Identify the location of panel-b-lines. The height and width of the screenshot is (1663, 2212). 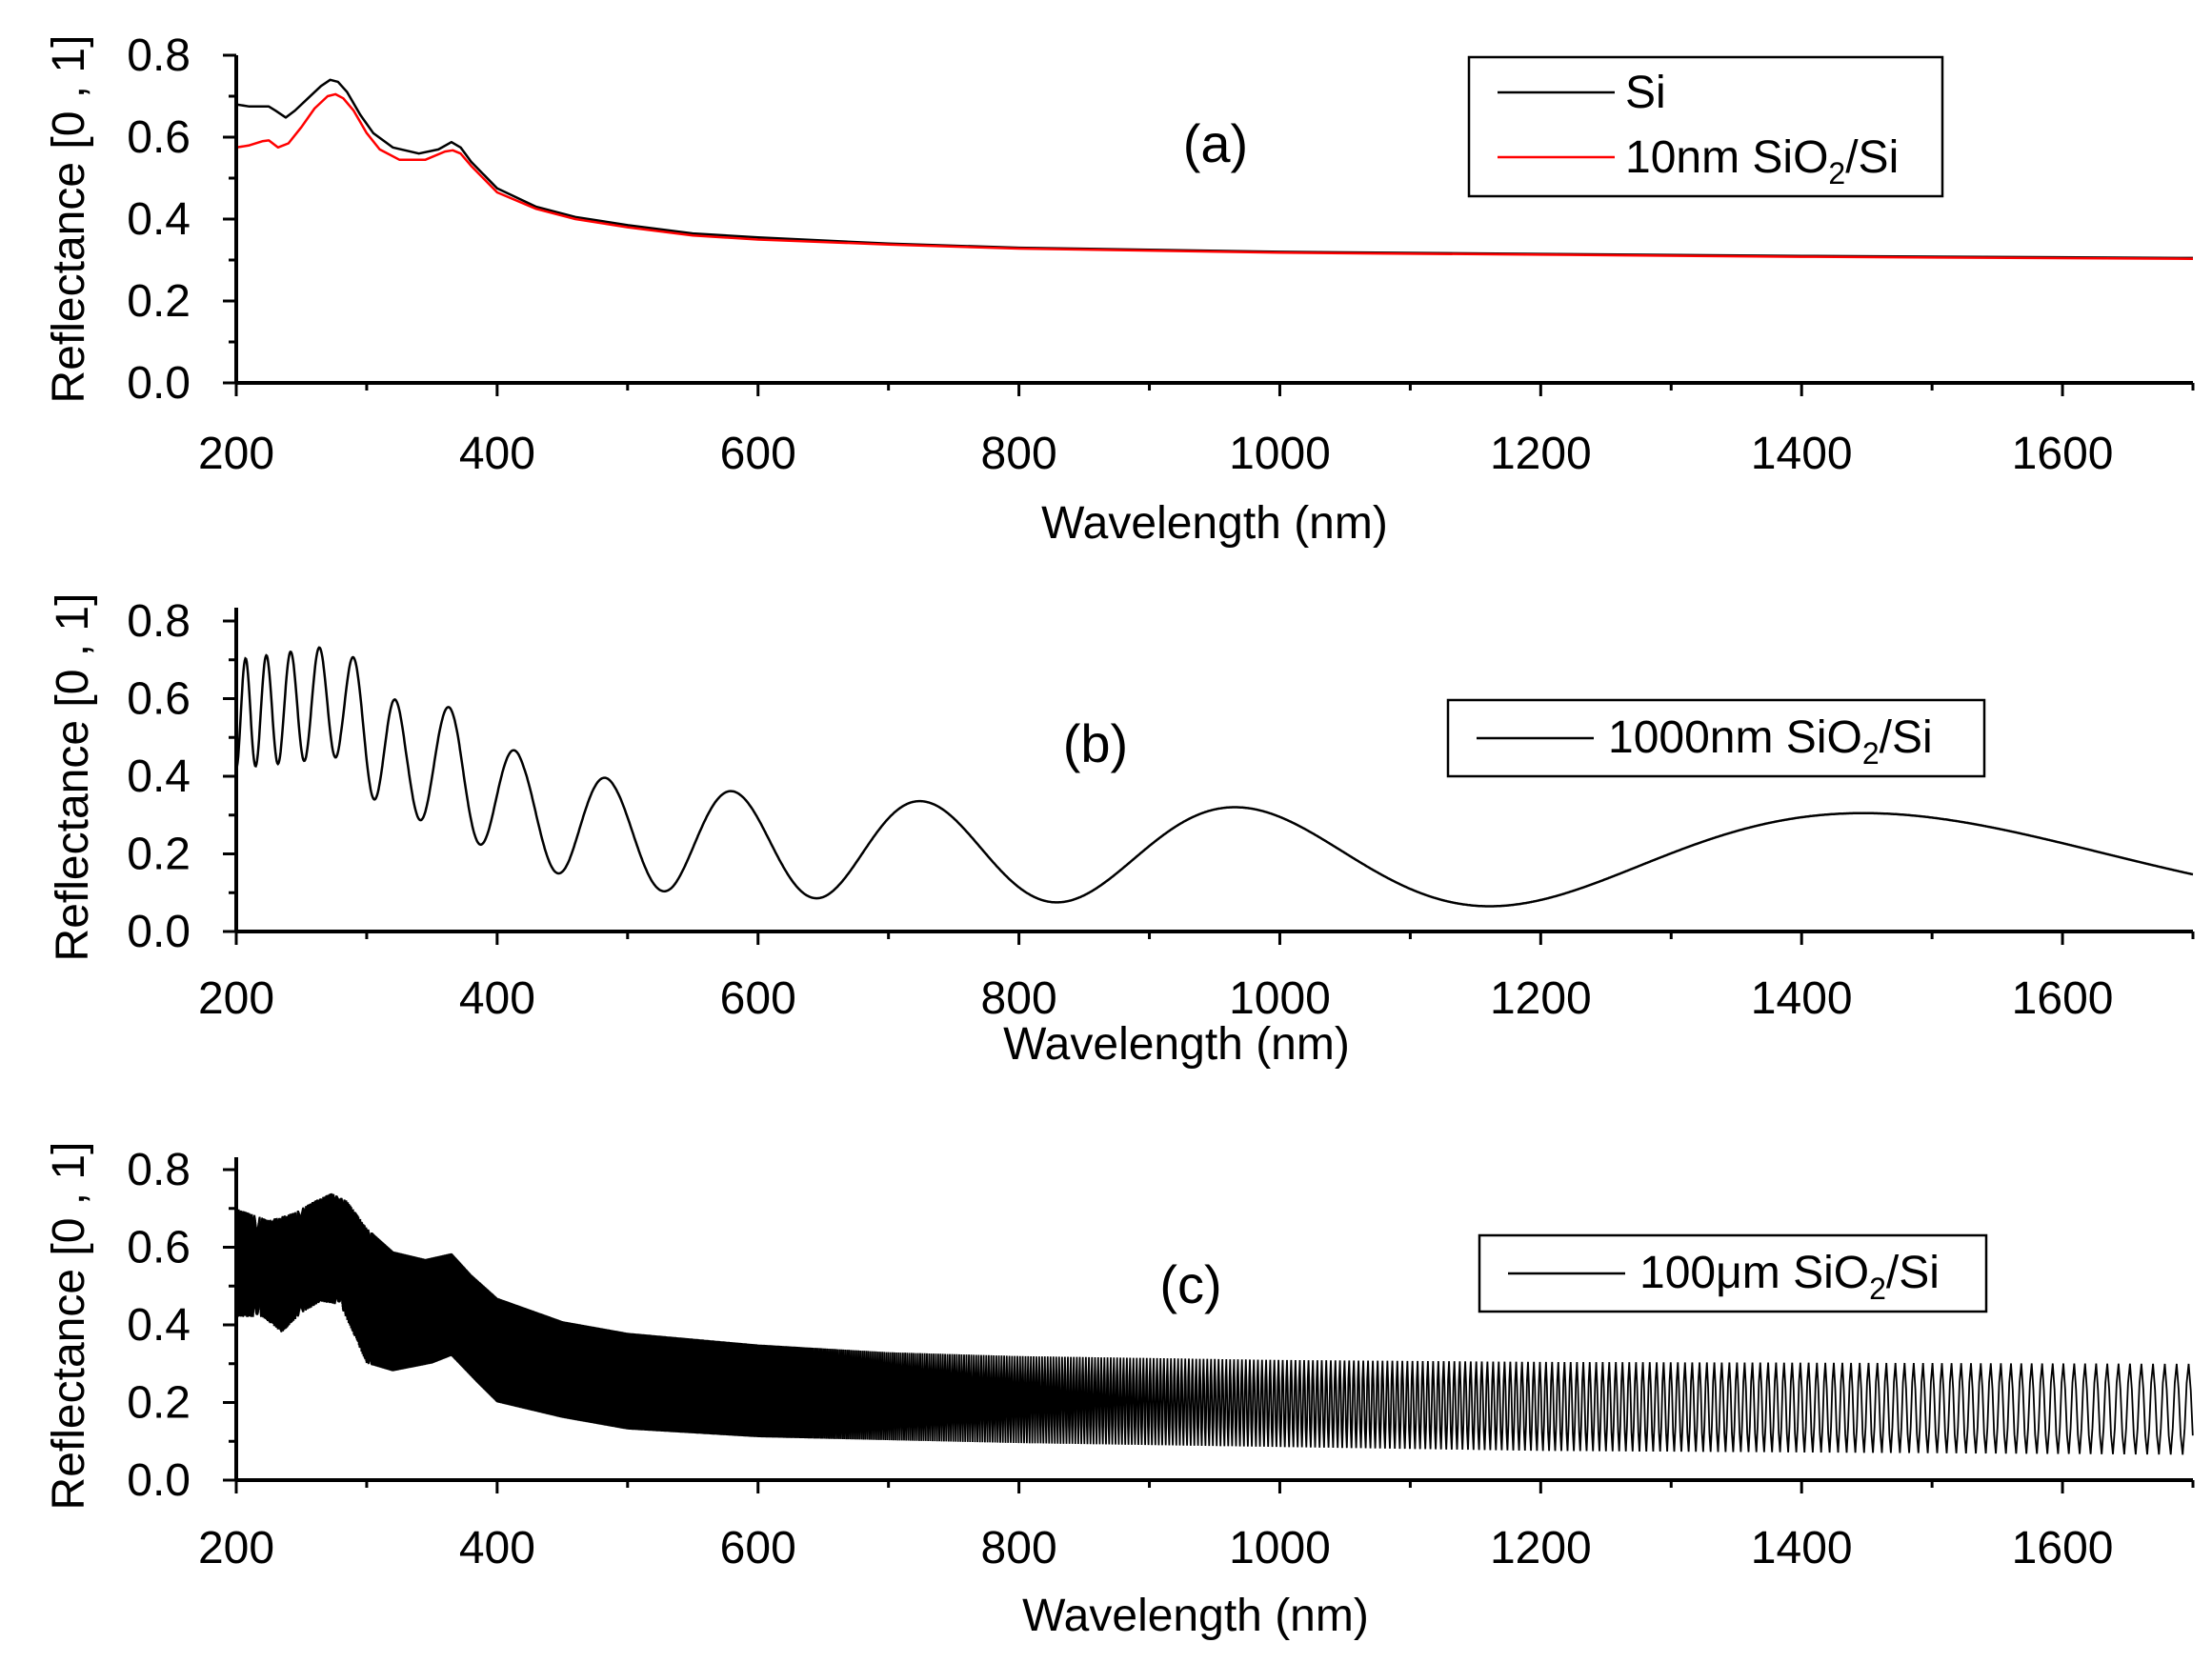
(1214, 777).